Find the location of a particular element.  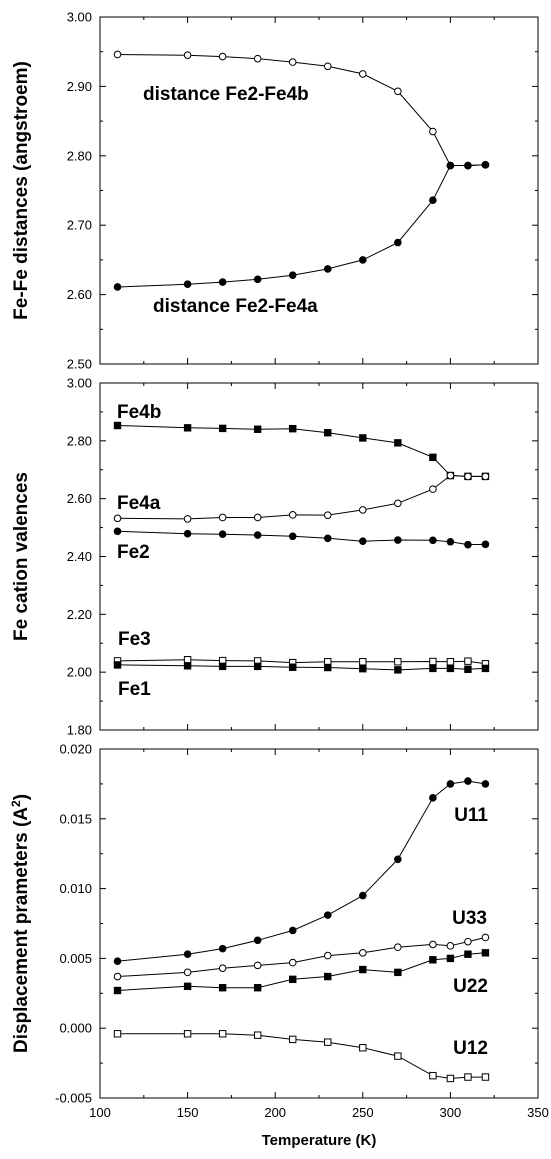

top-y-tick-label: 2.70 is located at coordinates (79, 225).